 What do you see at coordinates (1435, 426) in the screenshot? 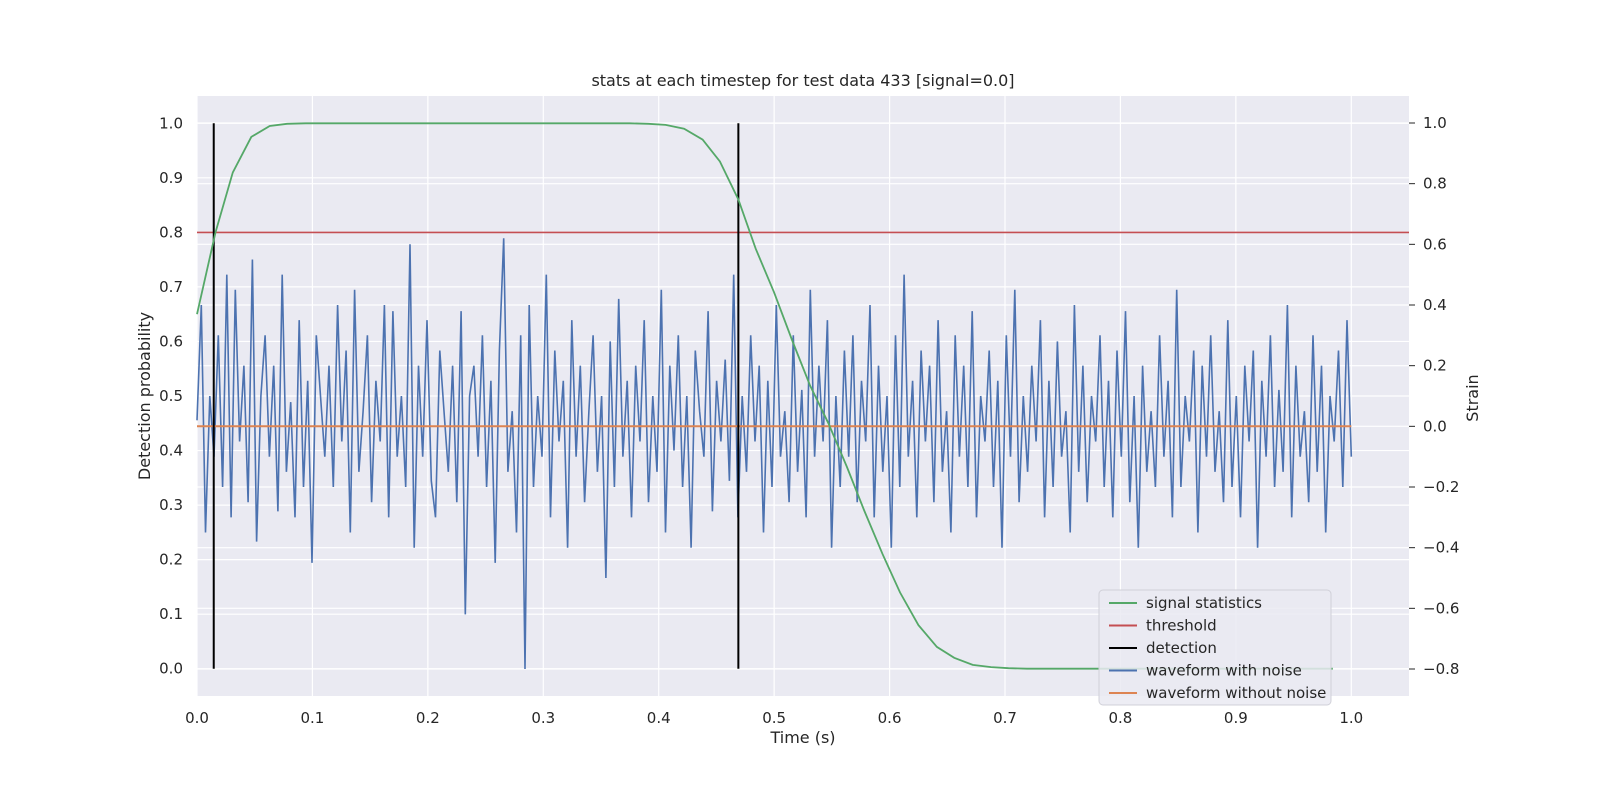
I see `y2-tick-label: 0.0` at bounding box center [1435, 426].